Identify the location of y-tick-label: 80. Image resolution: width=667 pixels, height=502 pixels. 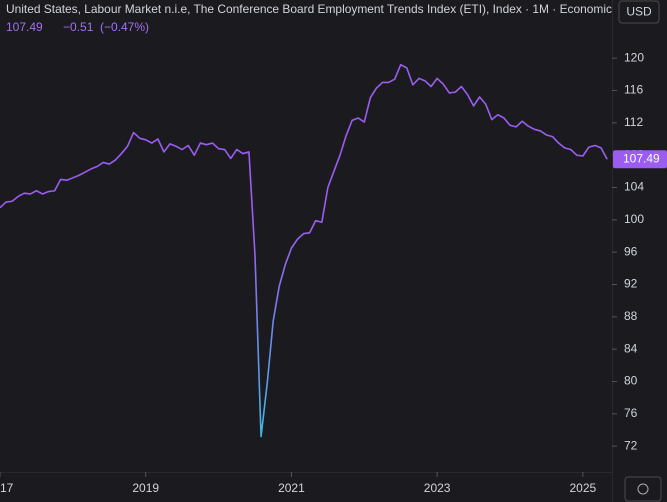
(631, 381).